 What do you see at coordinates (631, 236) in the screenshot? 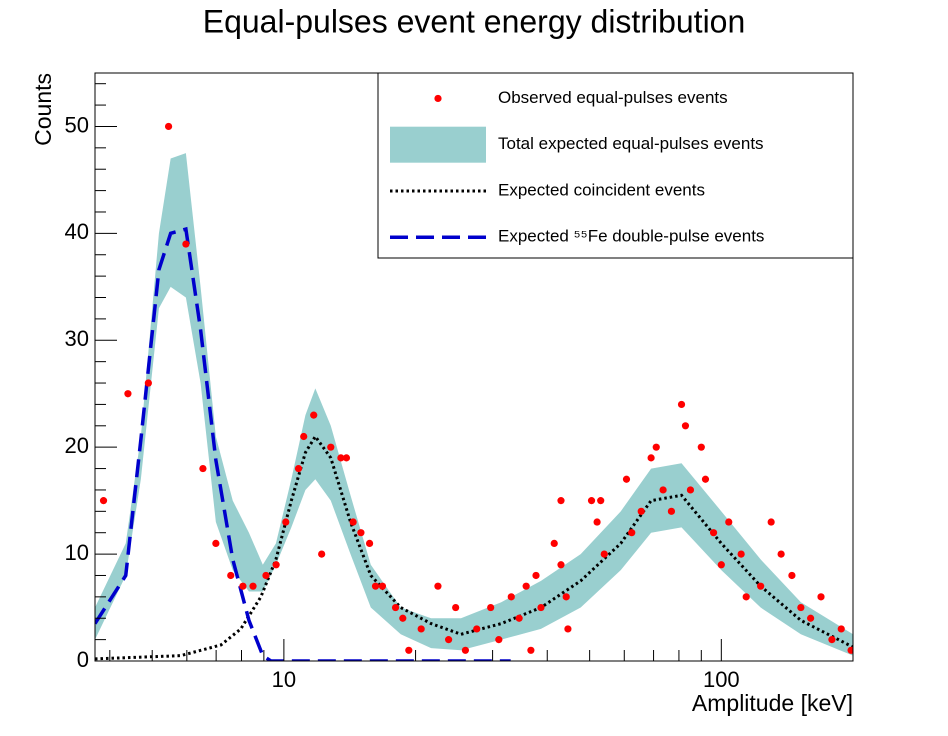
I see `legend-label: Expected ⁵⁵Fe double-pulse events` at bounding box center [631, 236].